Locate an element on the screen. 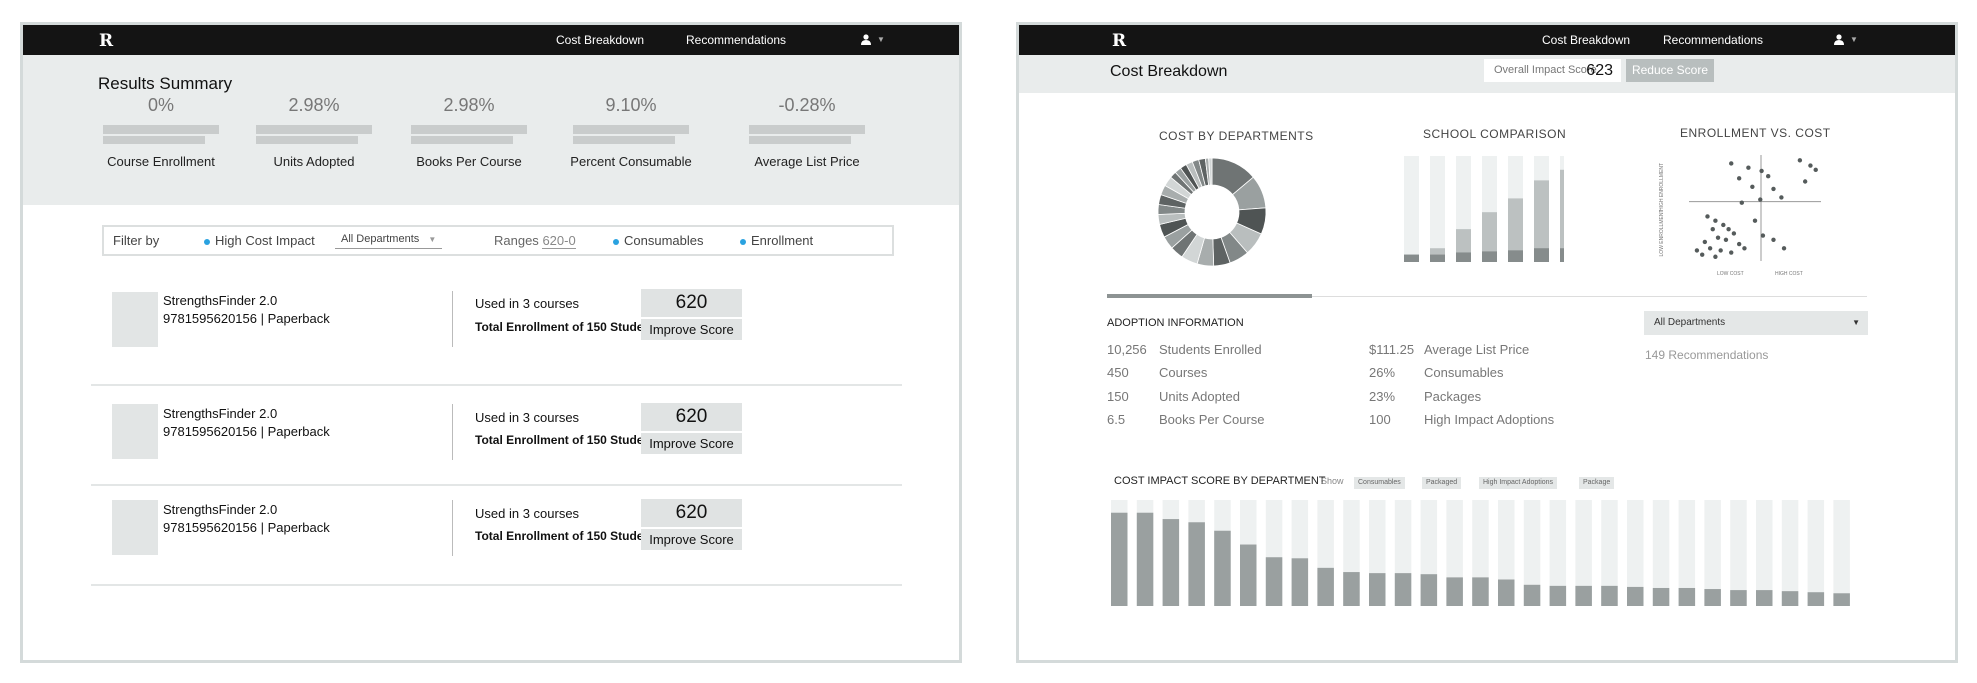 The height and width of the screenshot is (683, 1977). page-title: Cost Breakdown is located at coordinates (1169, 71).